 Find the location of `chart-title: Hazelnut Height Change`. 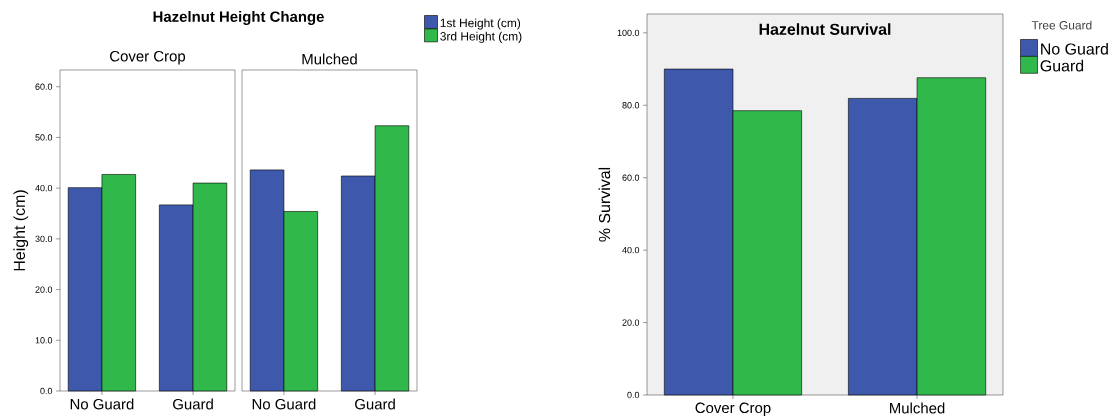

chart-title: Hazelnut Height Change is located at coordinates (238, 17).